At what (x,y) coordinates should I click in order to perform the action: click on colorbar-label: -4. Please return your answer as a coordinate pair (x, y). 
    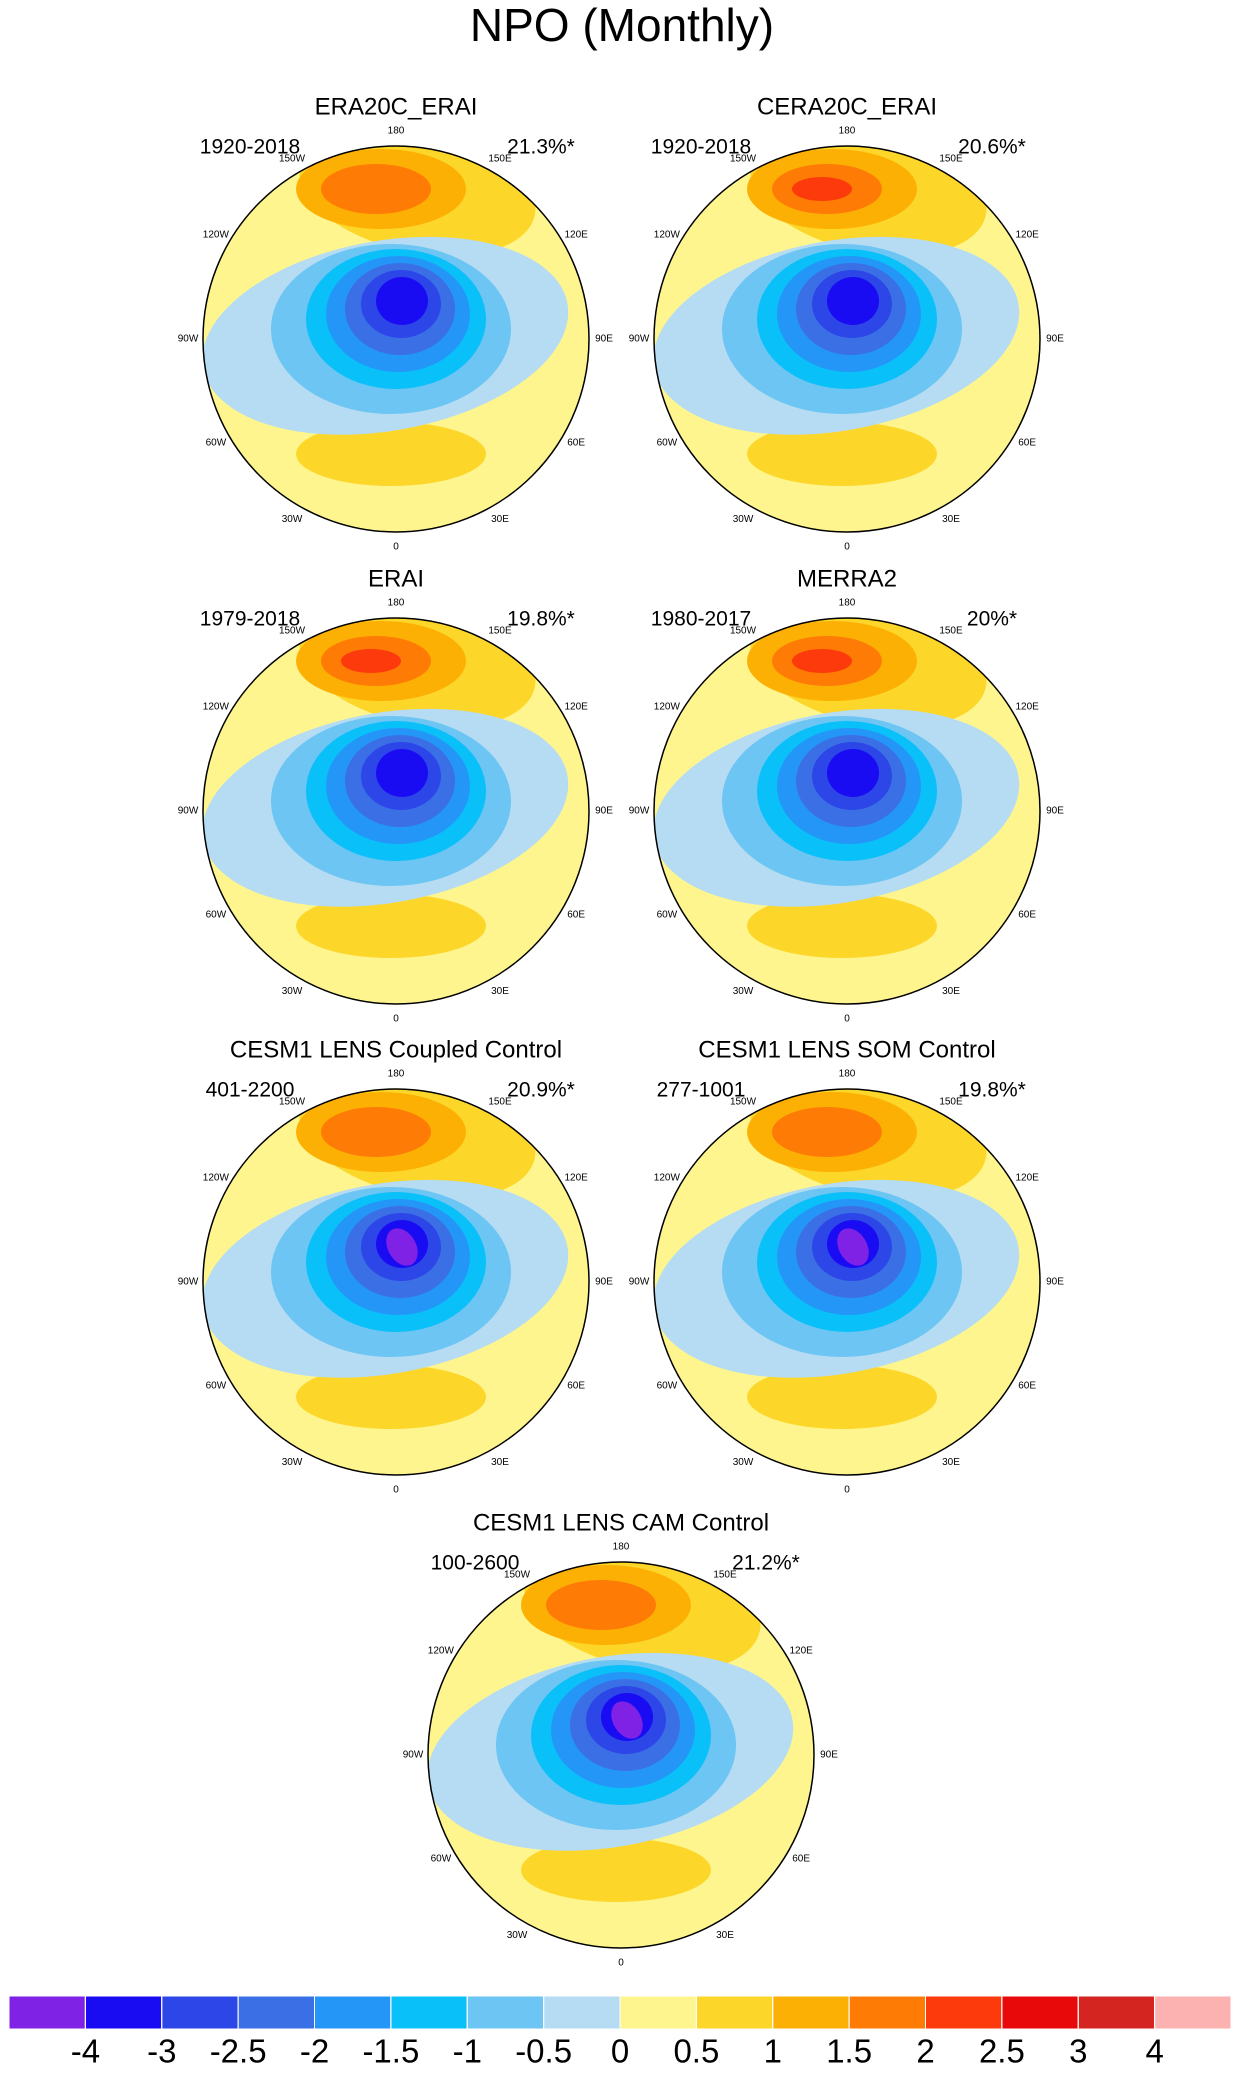
    Looking at the image, I should click on (85, 2051).